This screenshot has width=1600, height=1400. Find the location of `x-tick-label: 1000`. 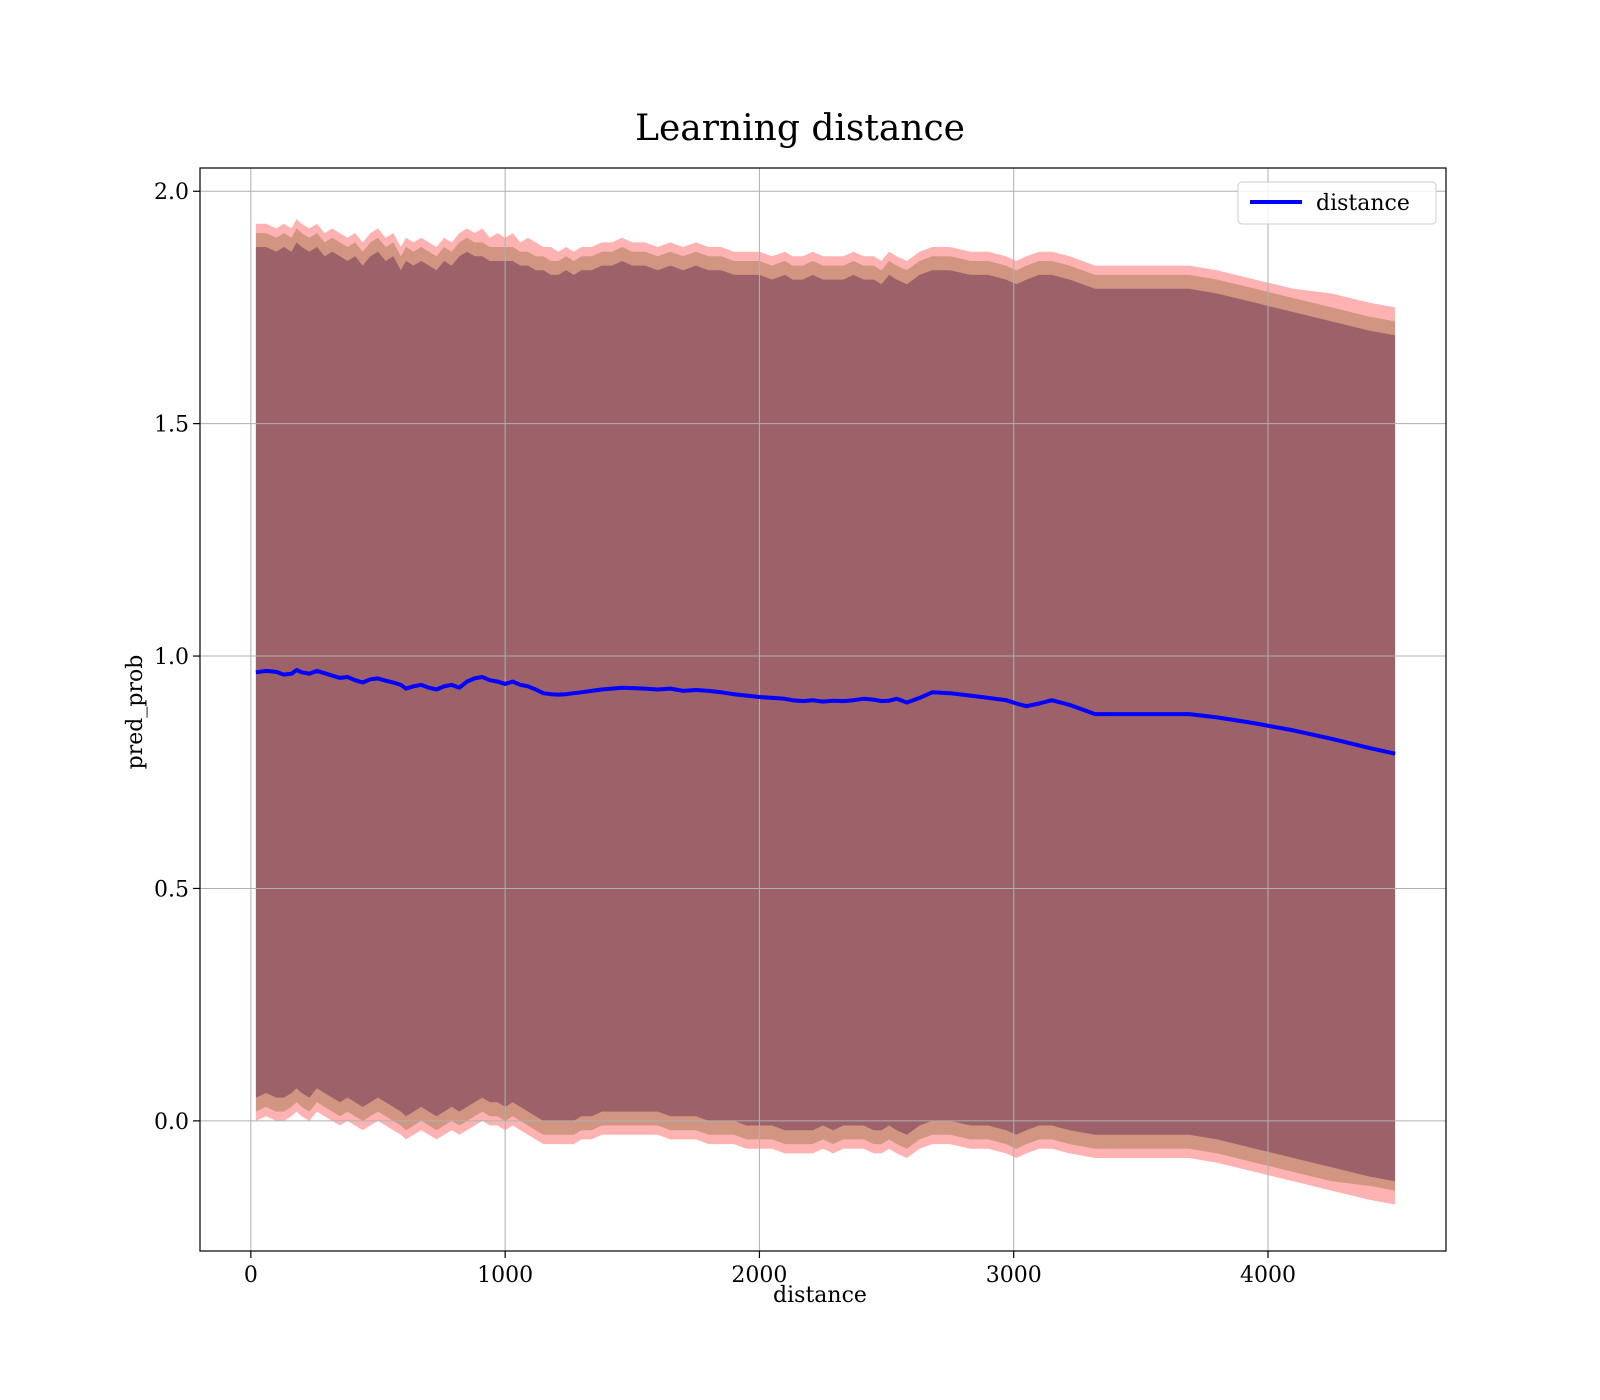

x-tick-label: 1000 is located at coordinates (505, 1275).